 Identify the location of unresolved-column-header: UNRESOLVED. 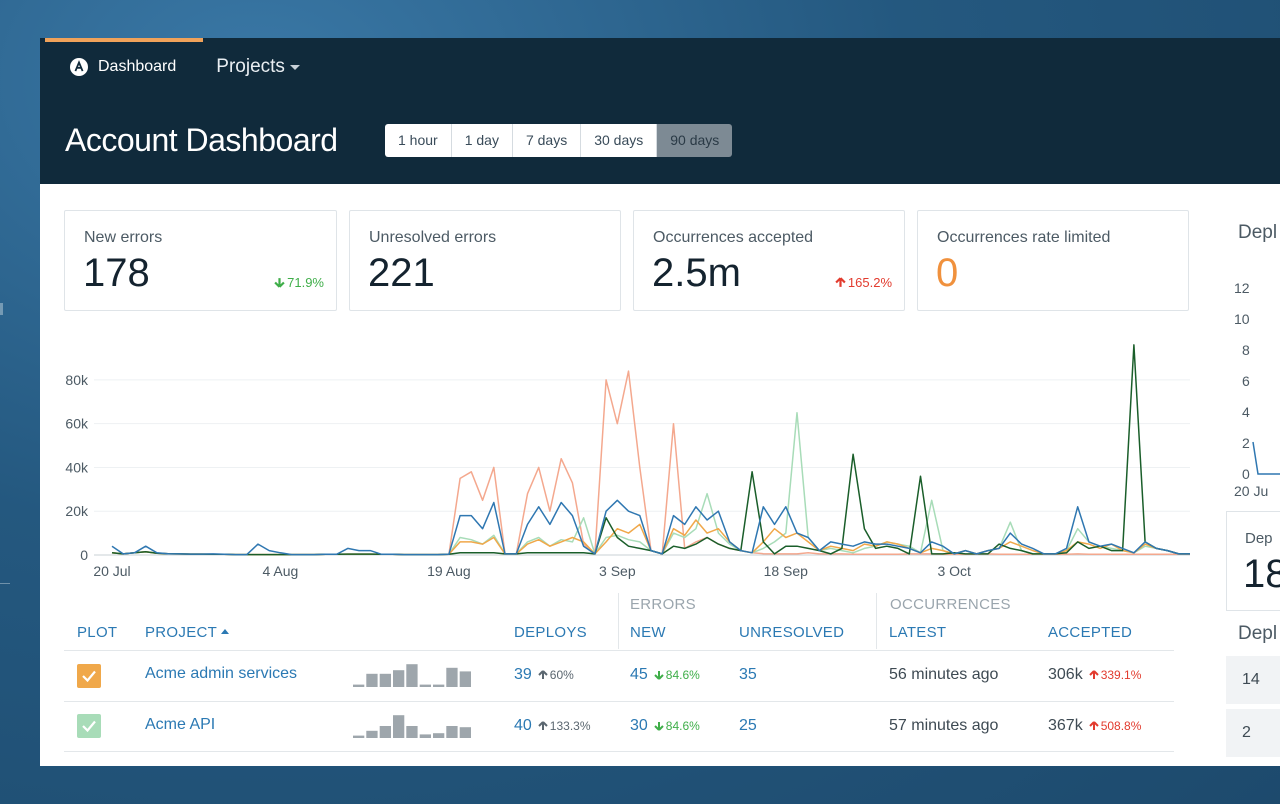
(792, 632).